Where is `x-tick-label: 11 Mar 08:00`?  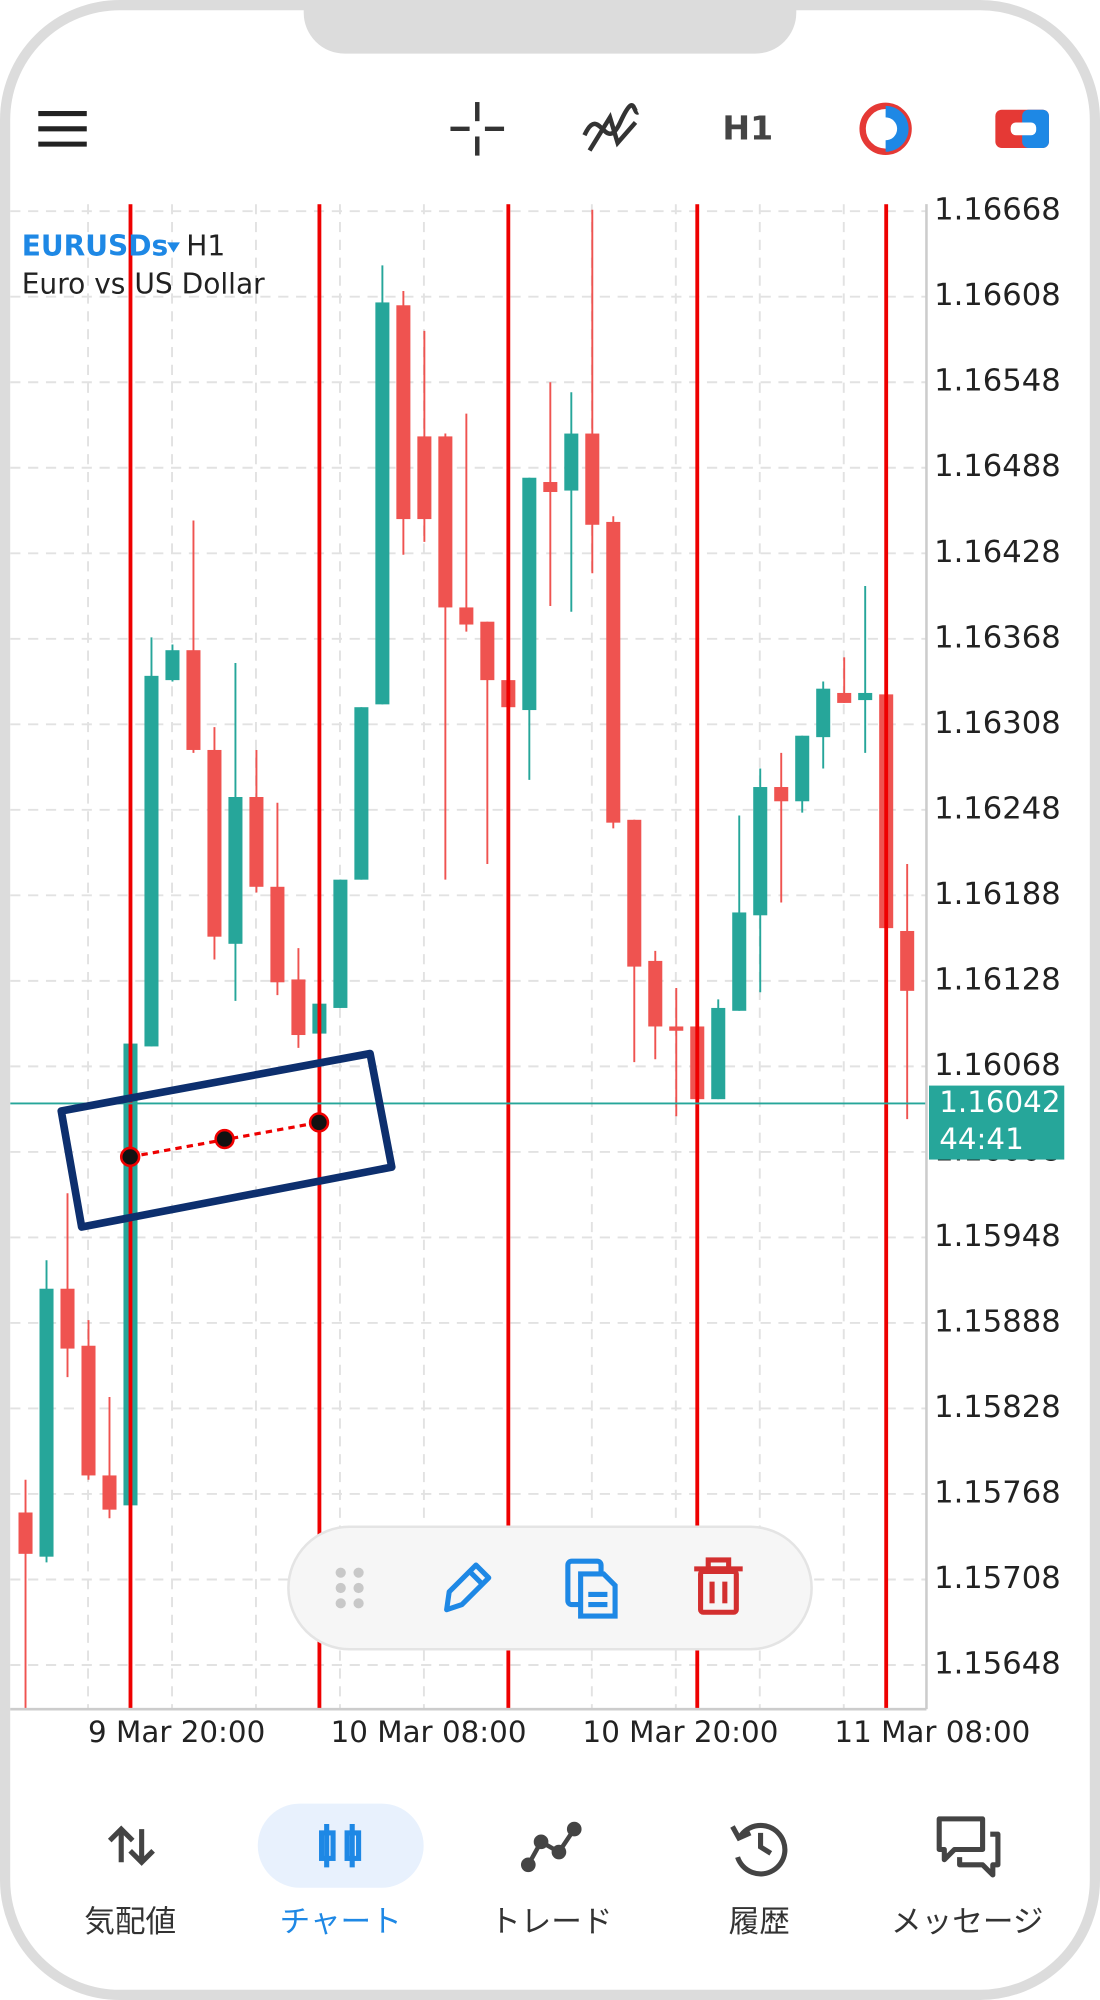
x-tick-label: 11 Mar 08:00 is located at coordinates (932, 1732).